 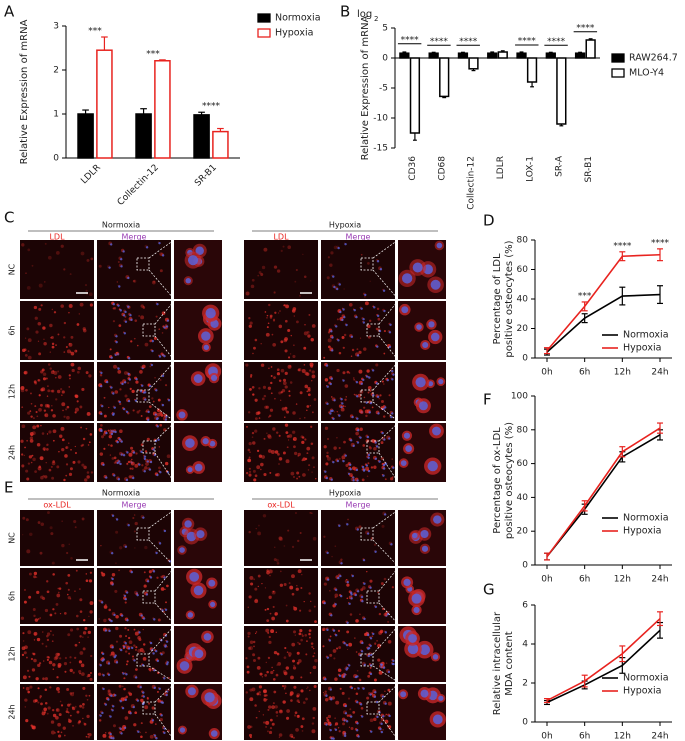 I want to click on y-tick-label: 0, so click(x=525, y=359).